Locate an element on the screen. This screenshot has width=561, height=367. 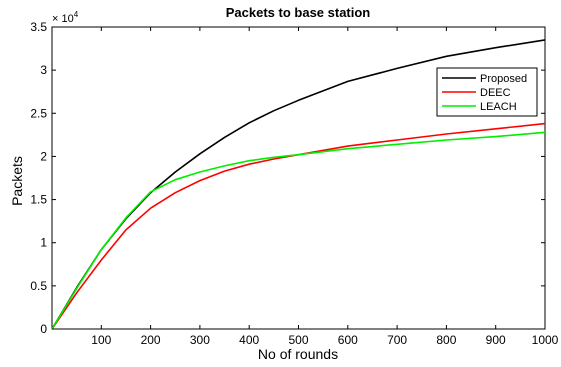
y-tick-label: 1.5 is located at coordinates (38, 200).